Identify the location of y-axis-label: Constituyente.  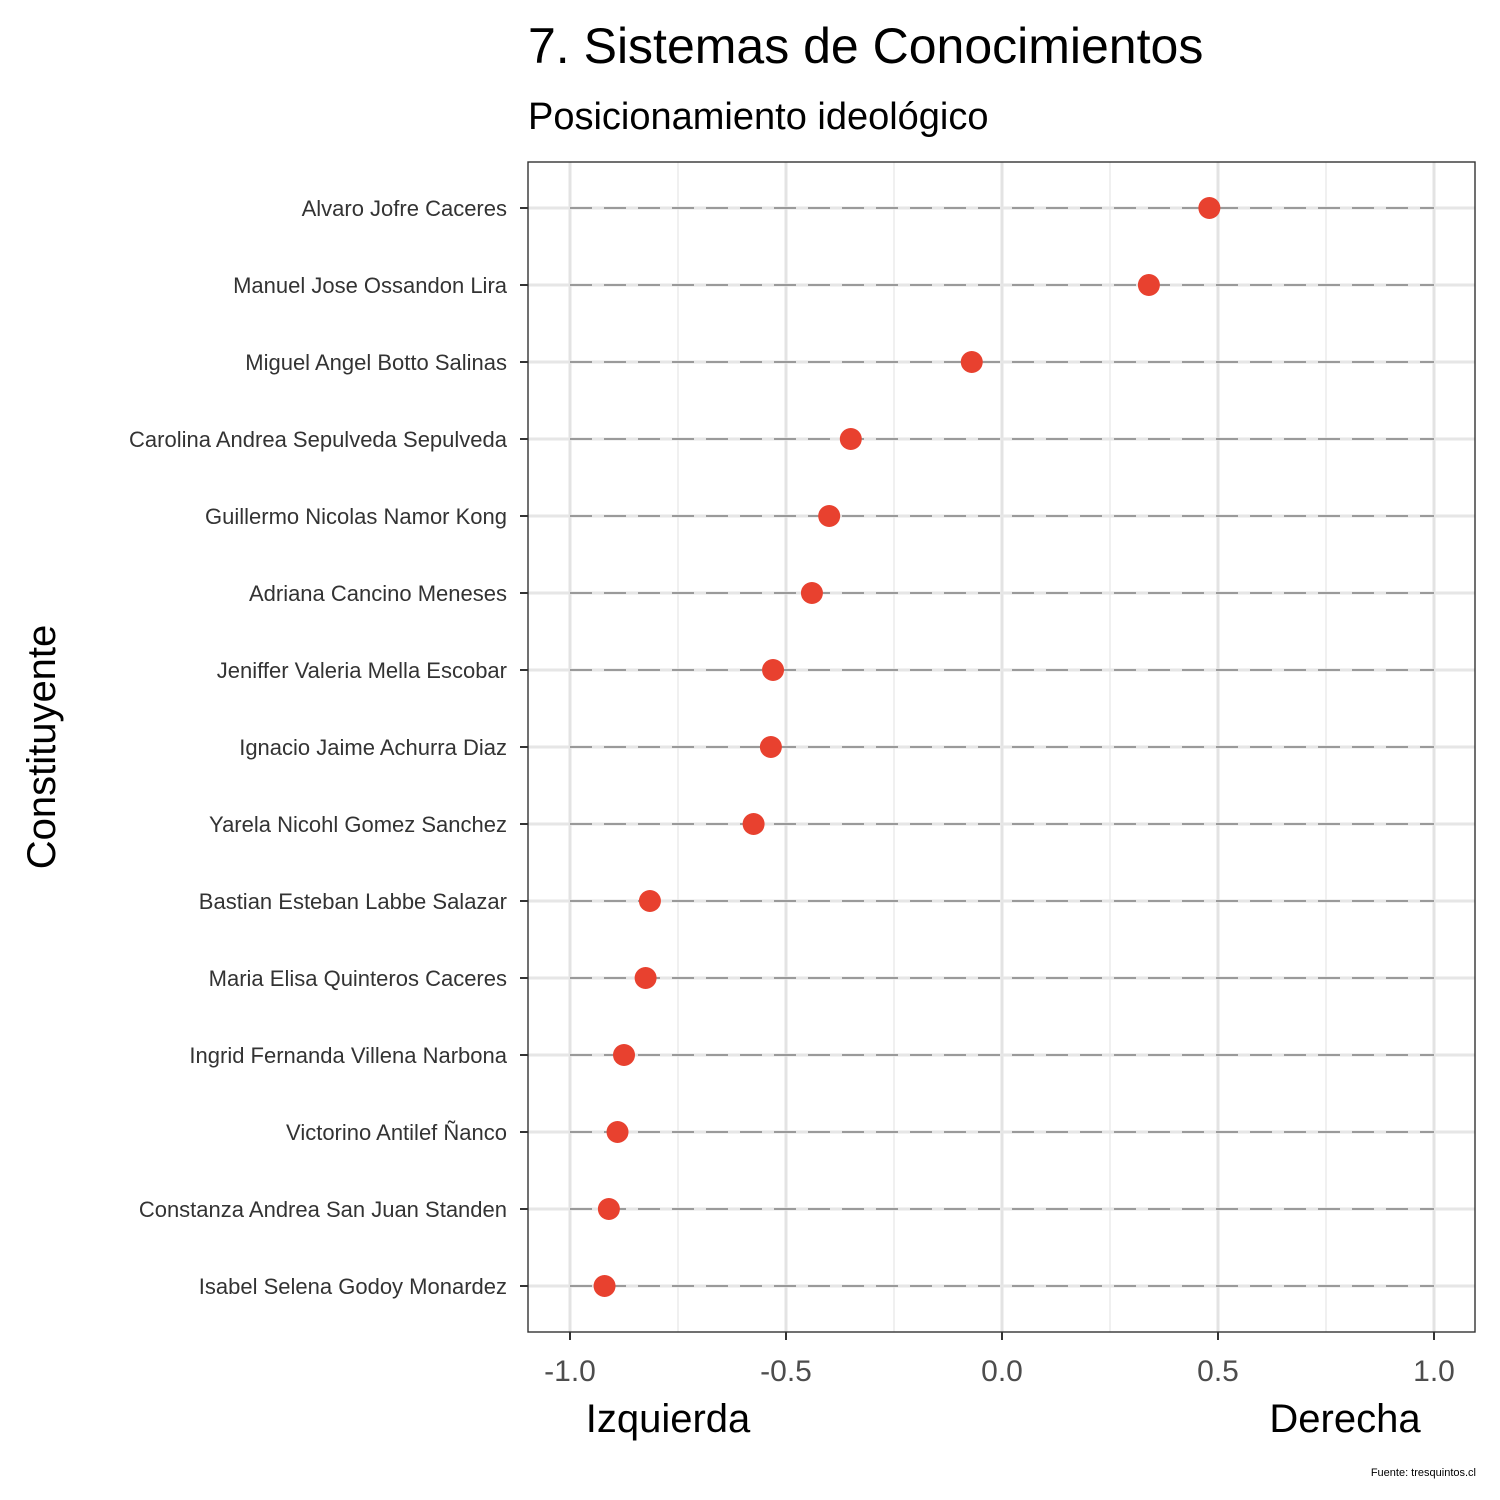
(42, 747).